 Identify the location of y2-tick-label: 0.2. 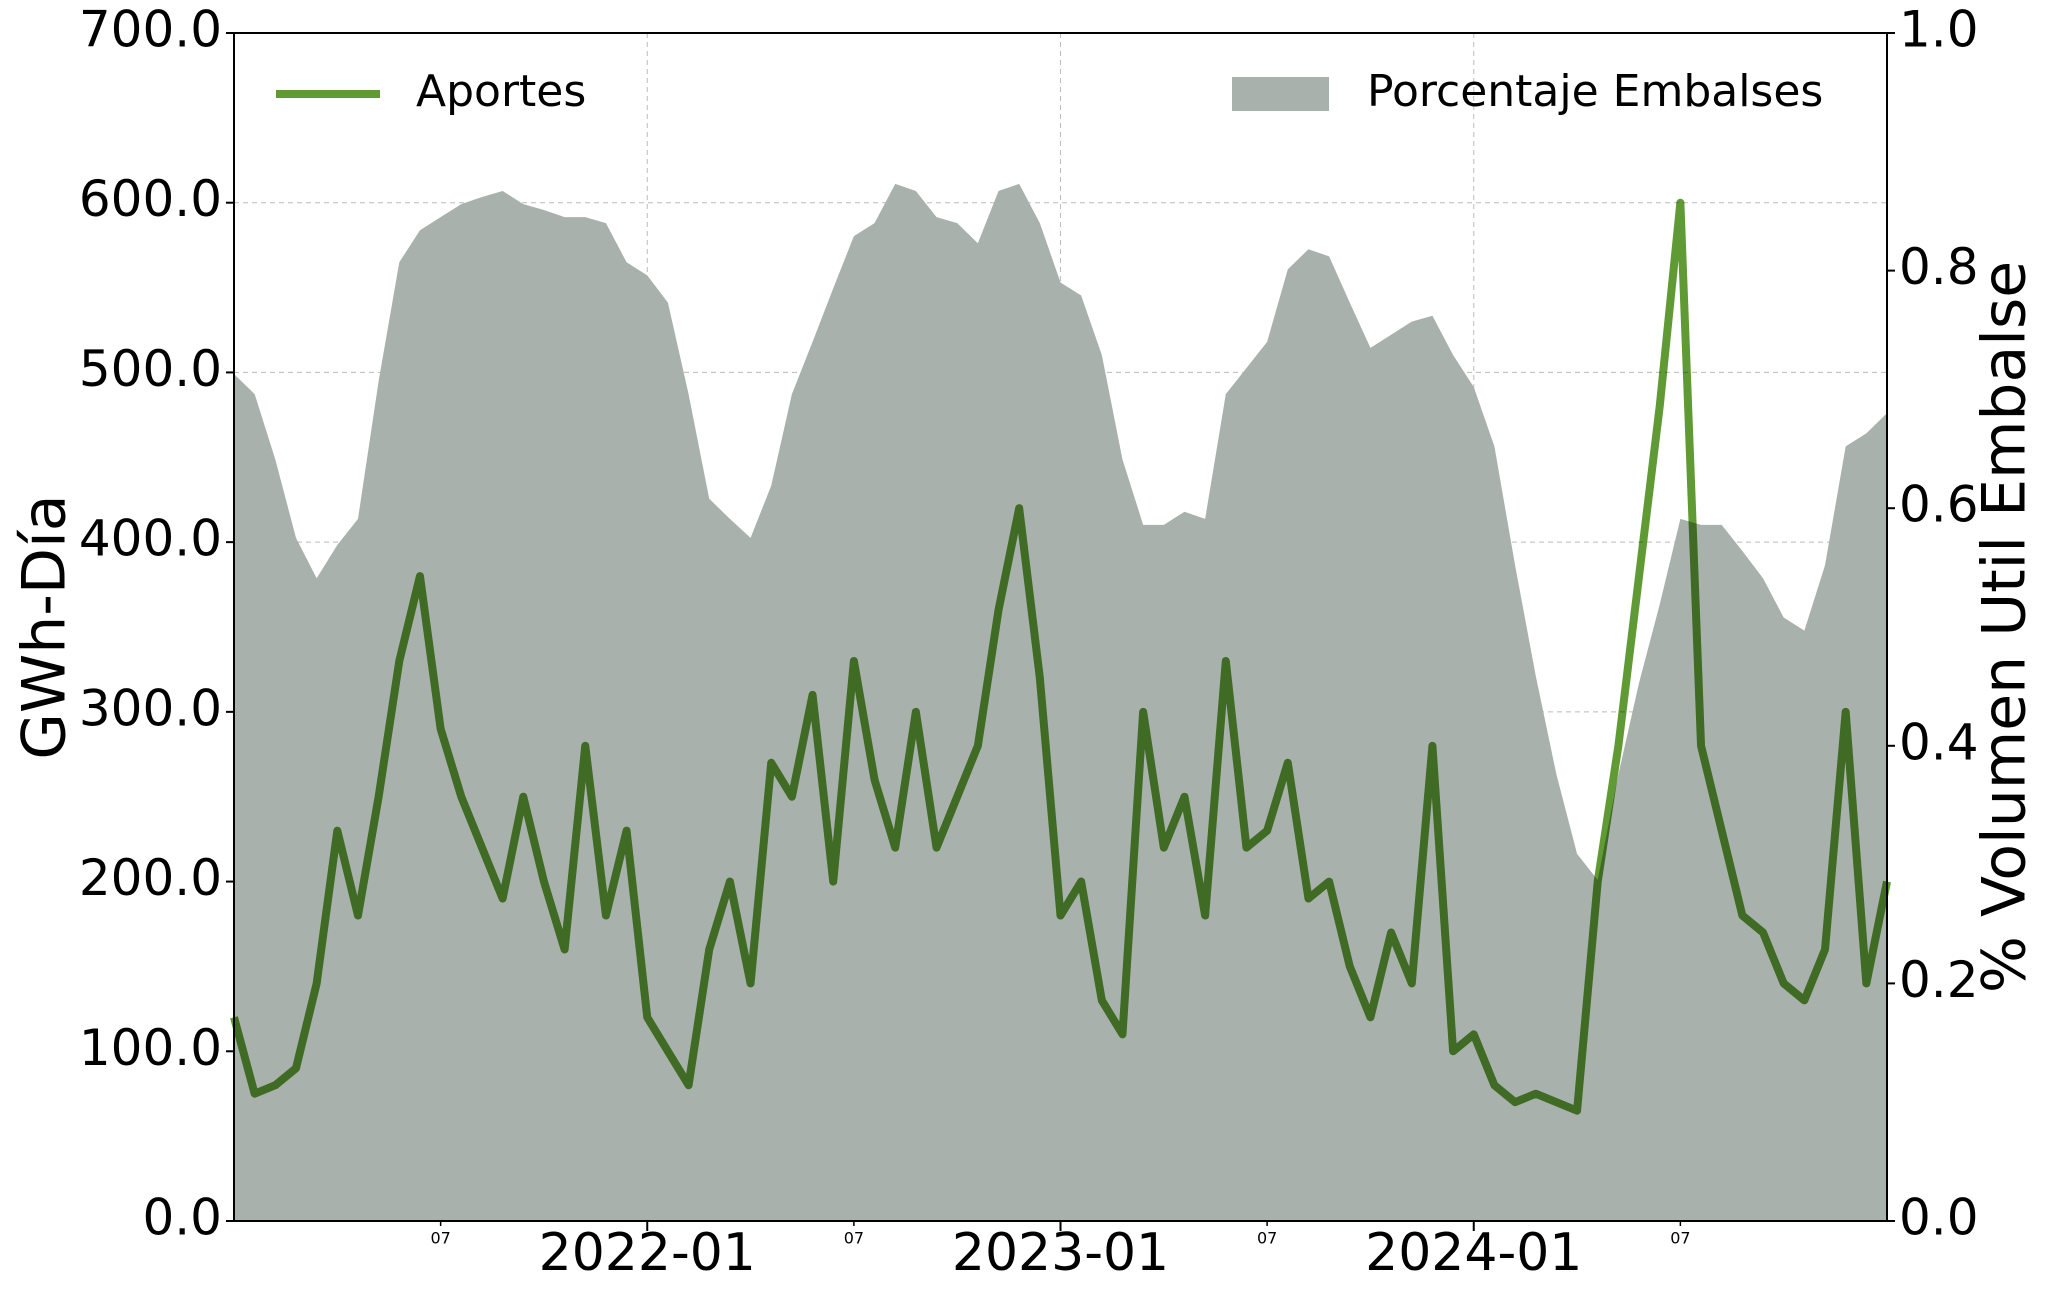
(1939, 980).